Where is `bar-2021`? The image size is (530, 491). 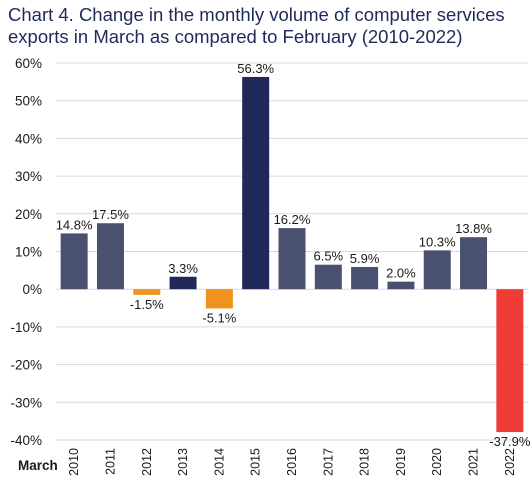 bar-2021 is located at coordinates (474, 263).